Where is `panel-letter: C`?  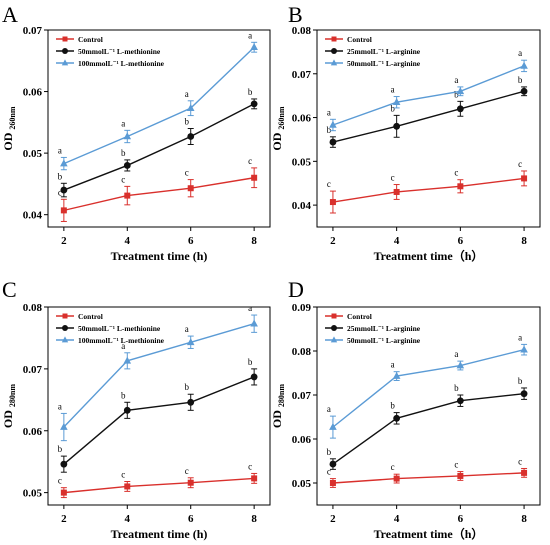
panel-letter: C is located at coordinates (9, 289).